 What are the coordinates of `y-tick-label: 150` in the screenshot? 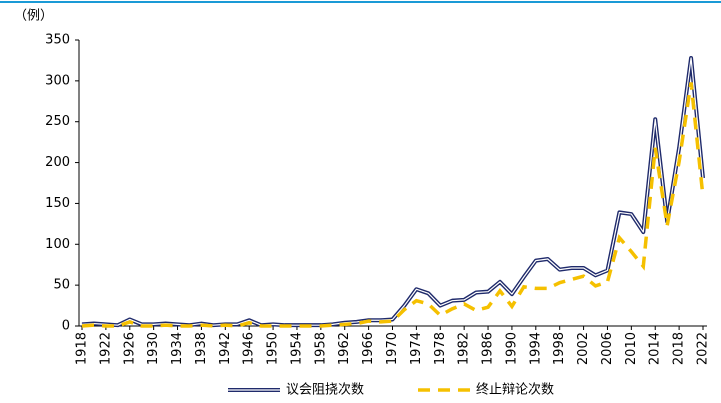 It's located at (57, 203).